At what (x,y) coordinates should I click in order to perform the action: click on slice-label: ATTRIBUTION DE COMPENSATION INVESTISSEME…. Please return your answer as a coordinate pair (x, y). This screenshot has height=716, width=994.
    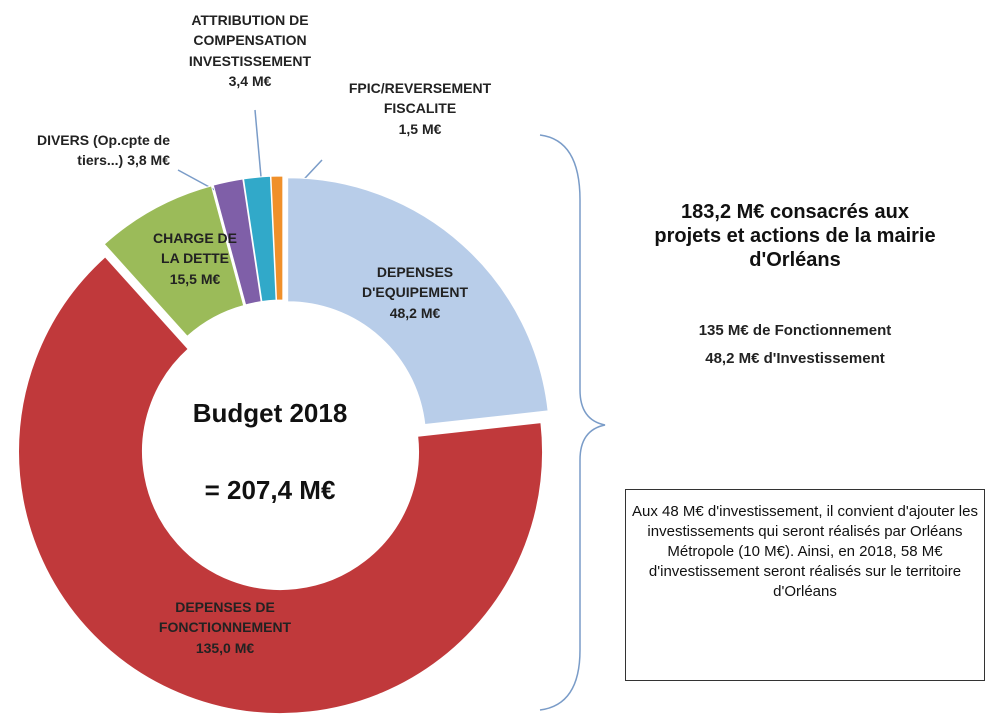
    Looking at the image, I should click on (250, 50).